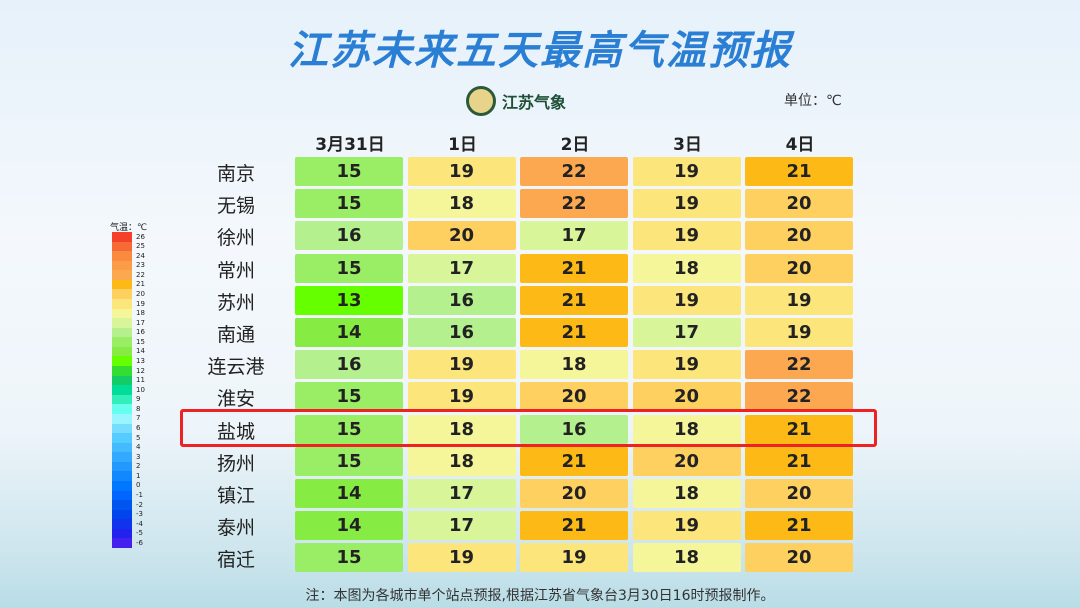 The width and height of the screenshot is (1080, 608). Describe the element at coordinates (138, 418) in the screenshot. I see `legend-label: 7` at that location.